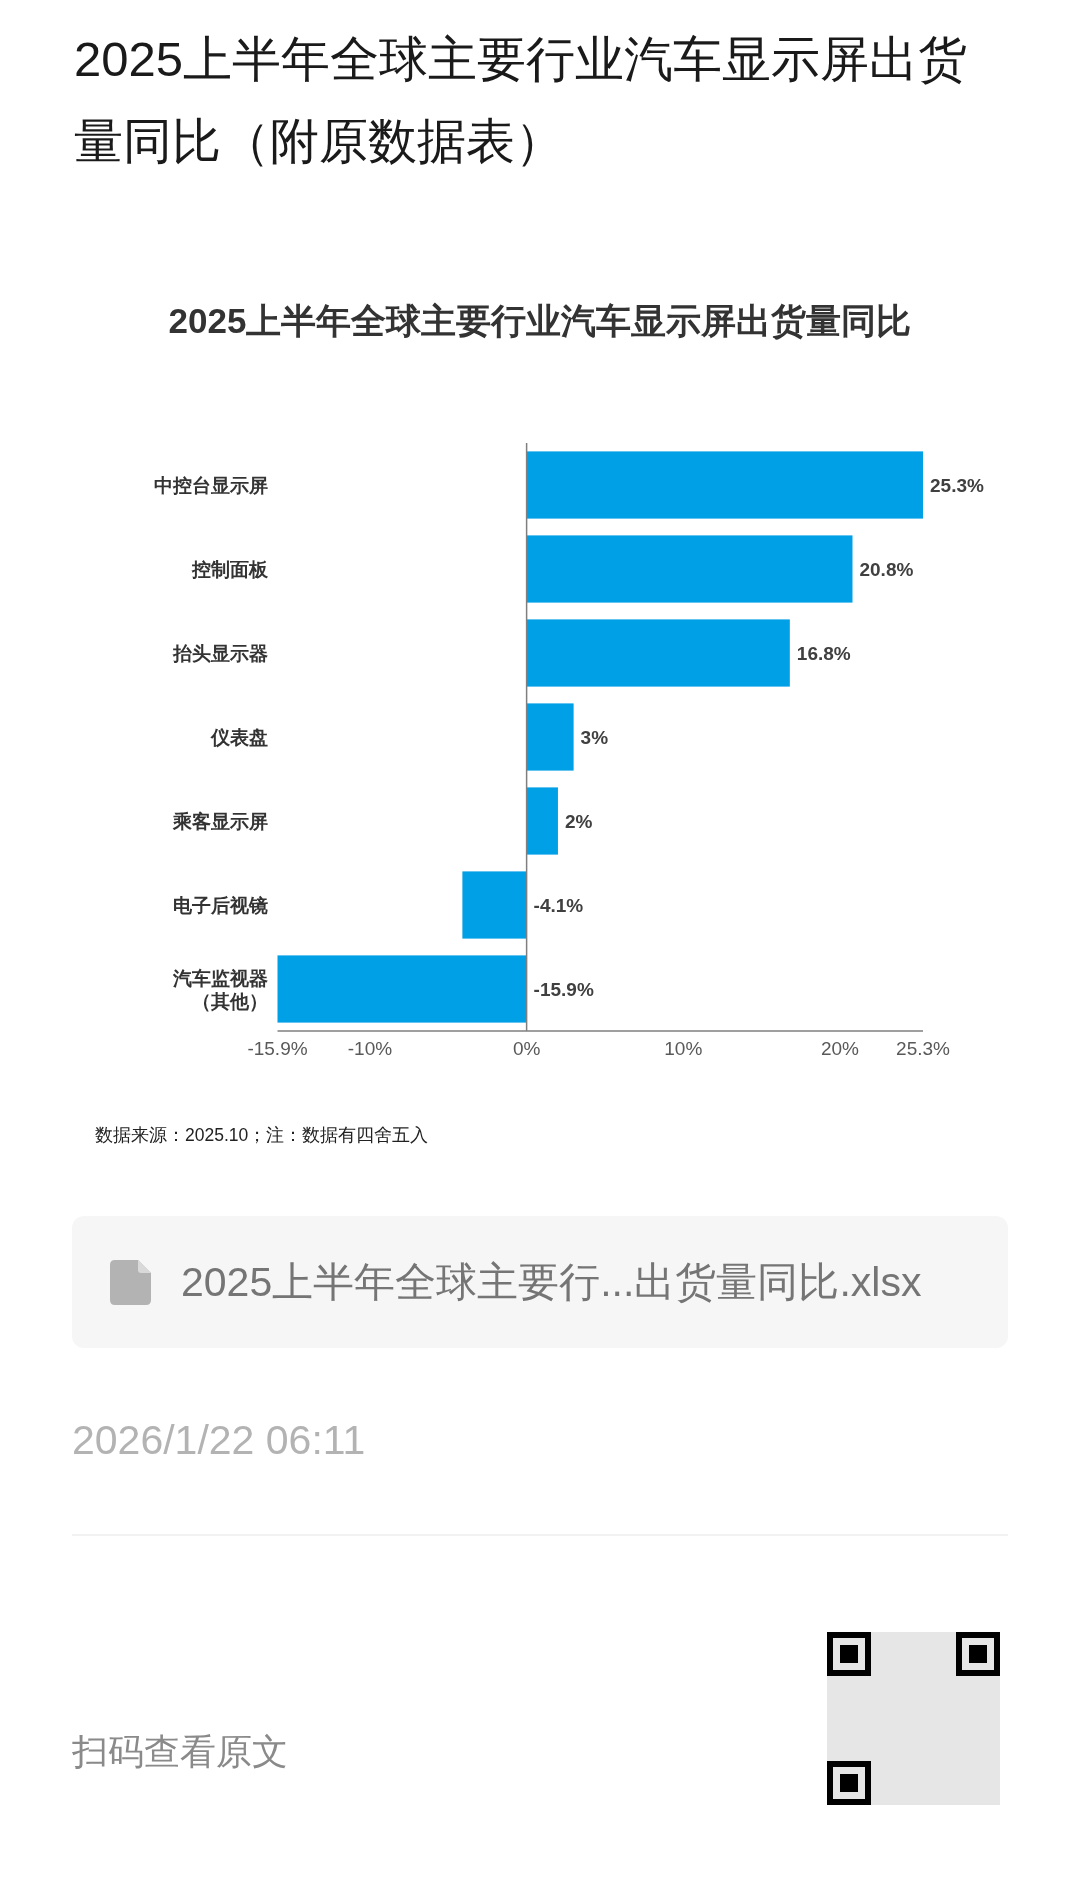 The image size is (1080, 1904). Describe the element at coordinates (520, 100) in the screenshot. I see `title: 2025上半年全球主要行业汽车显示屏出货量同比（附原数据表）` at that location.